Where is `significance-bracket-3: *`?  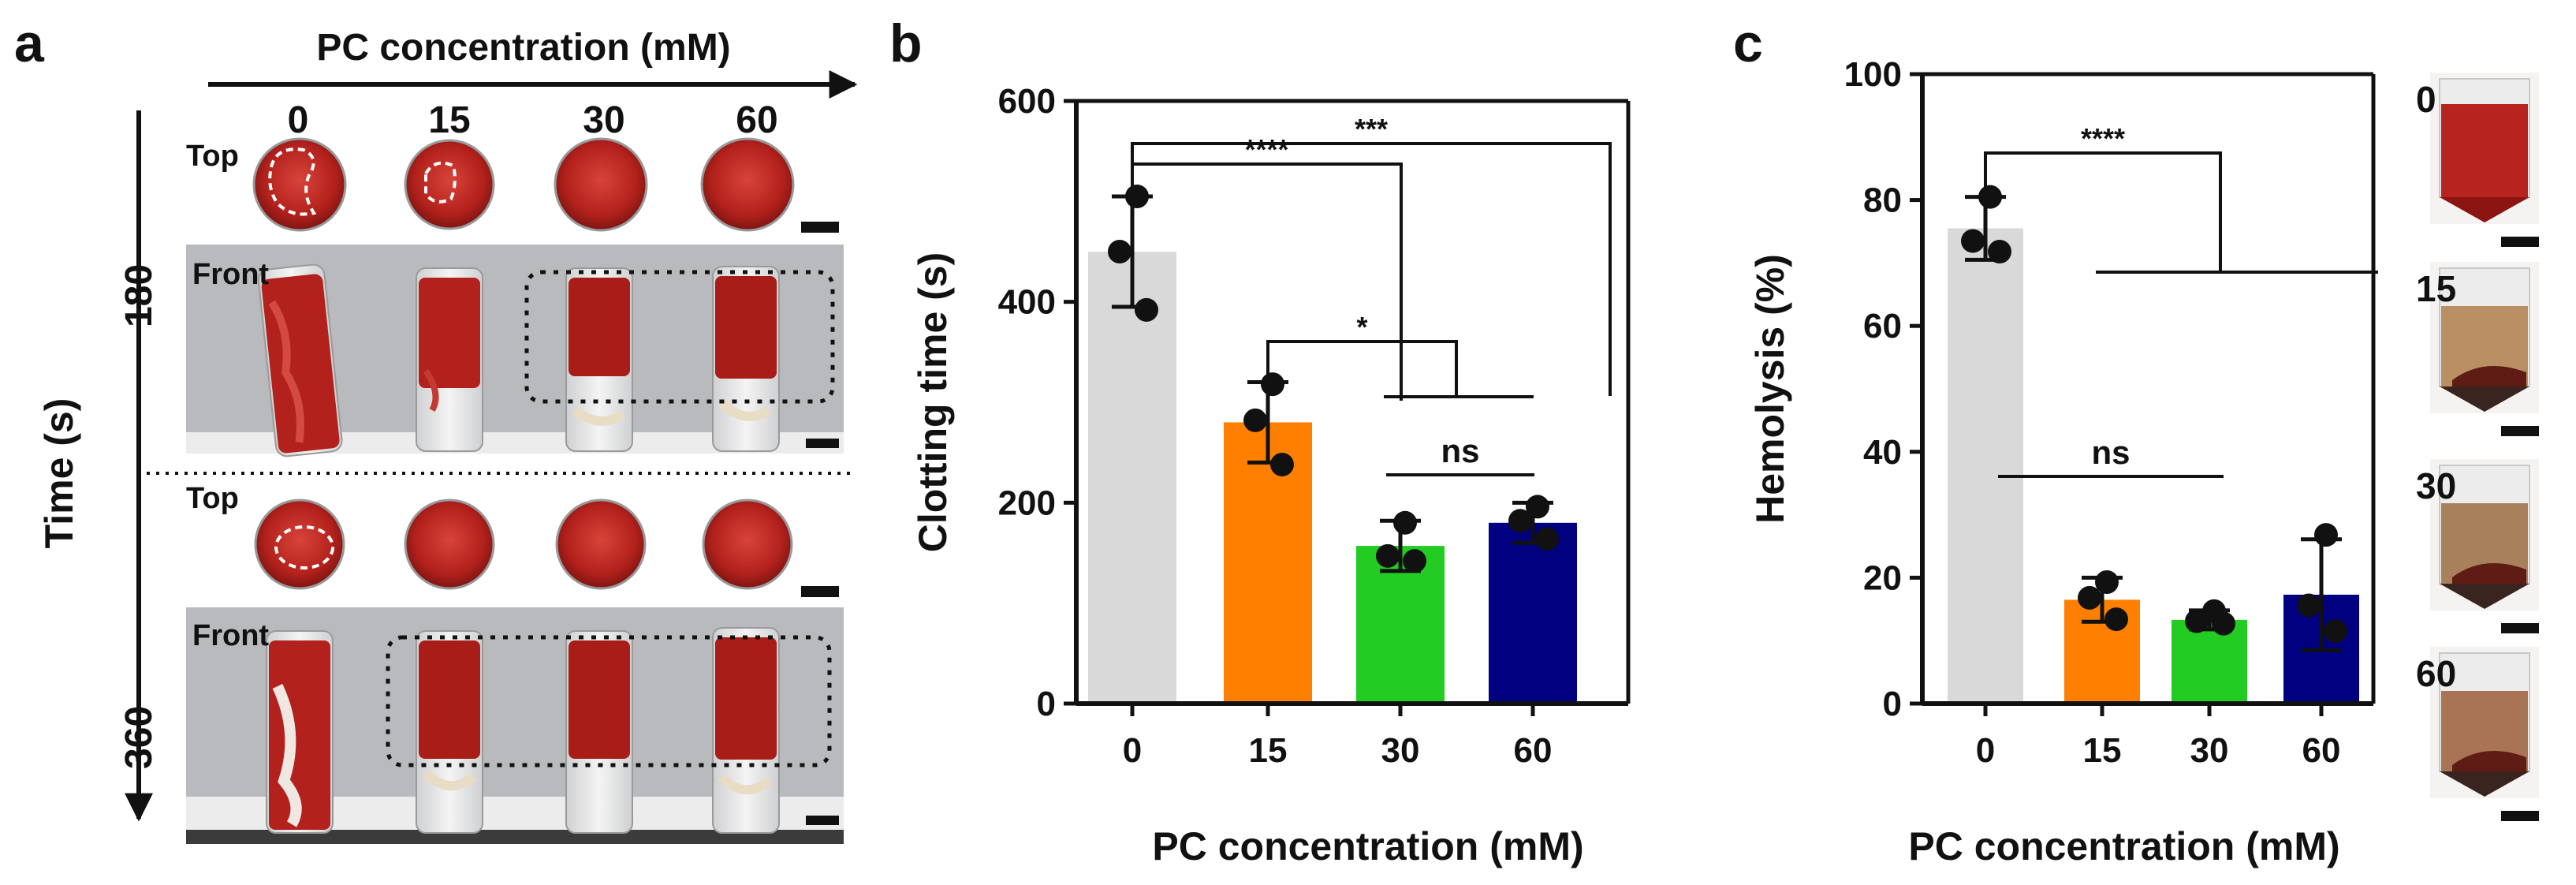 significance-bracket-3: * is located at coordinates (1400, 355).